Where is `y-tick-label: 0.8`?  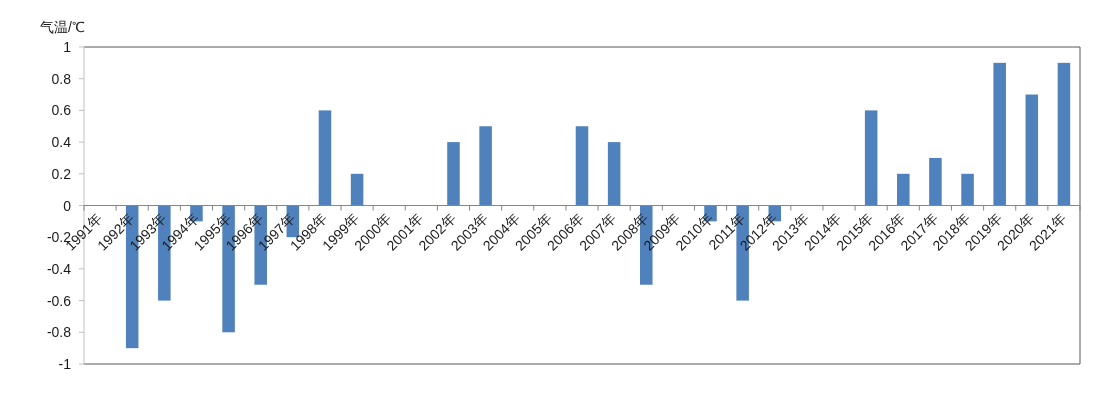 y-tick-label: 0.8 is located at coordinates (61, 78).